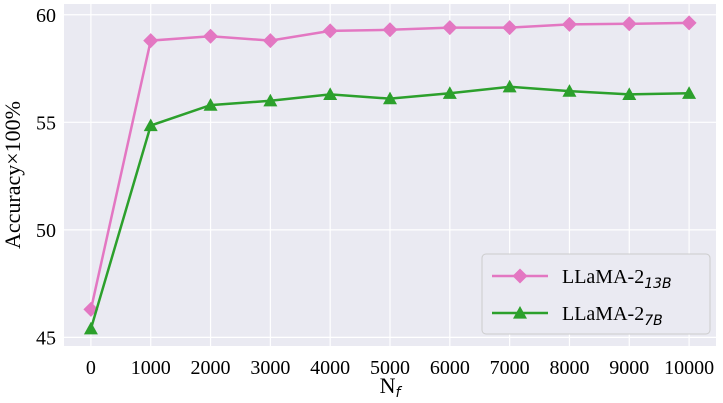  Describe the element at coordinates (270, 368) in the screenshot. I see `x-tick-label: 3000` at that location.